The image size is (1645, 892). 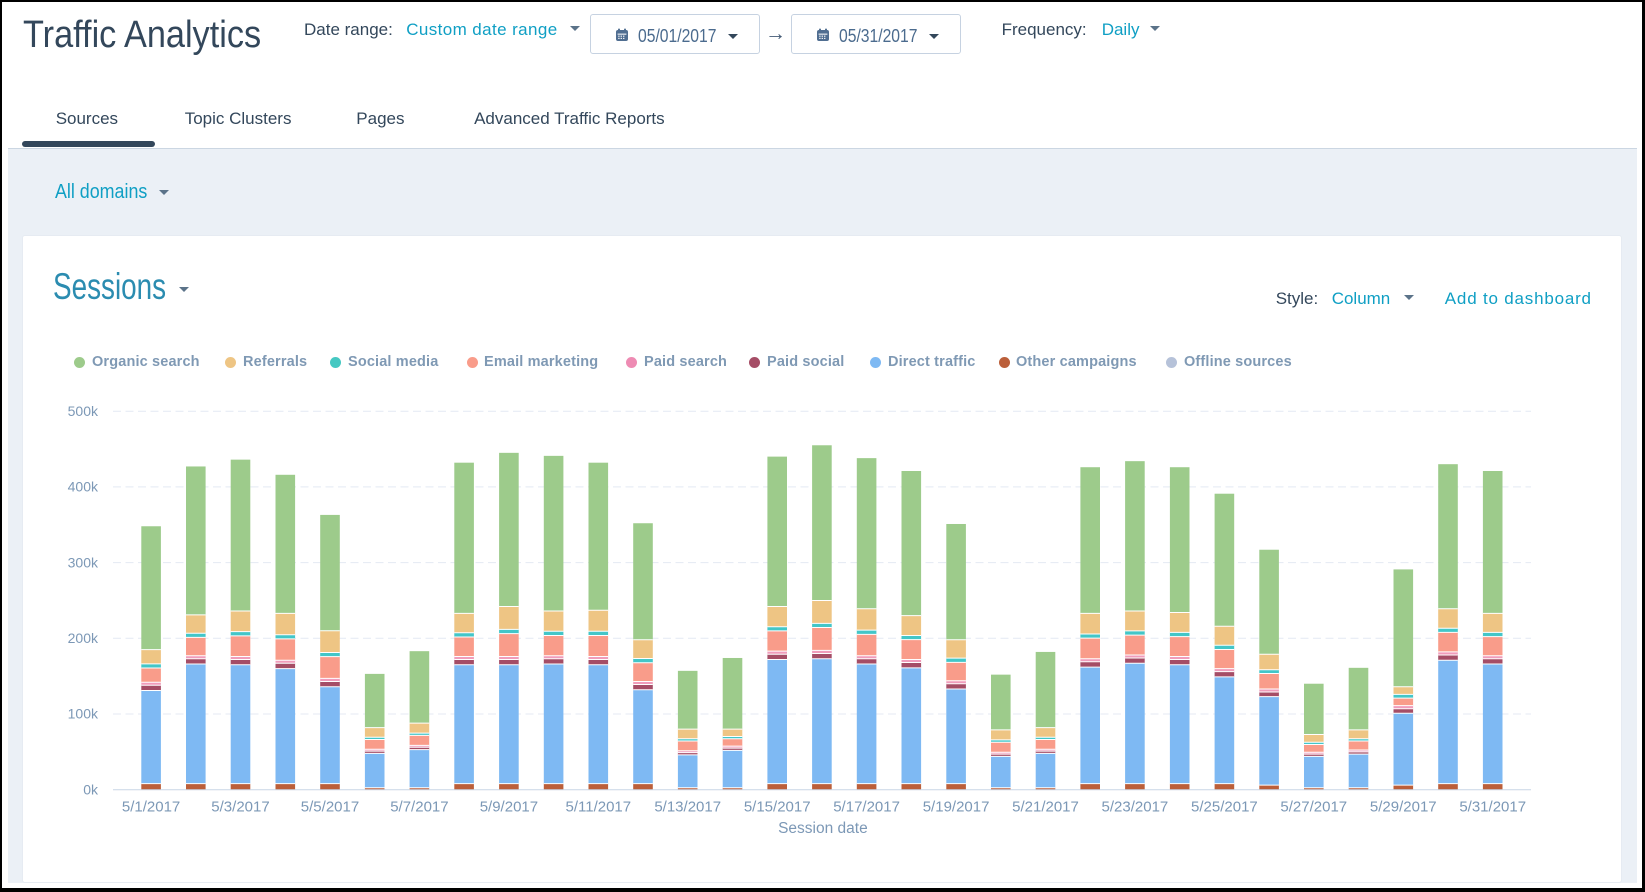 I want to click on svg-text: 5/13/2017, so click(x=687, y=807).